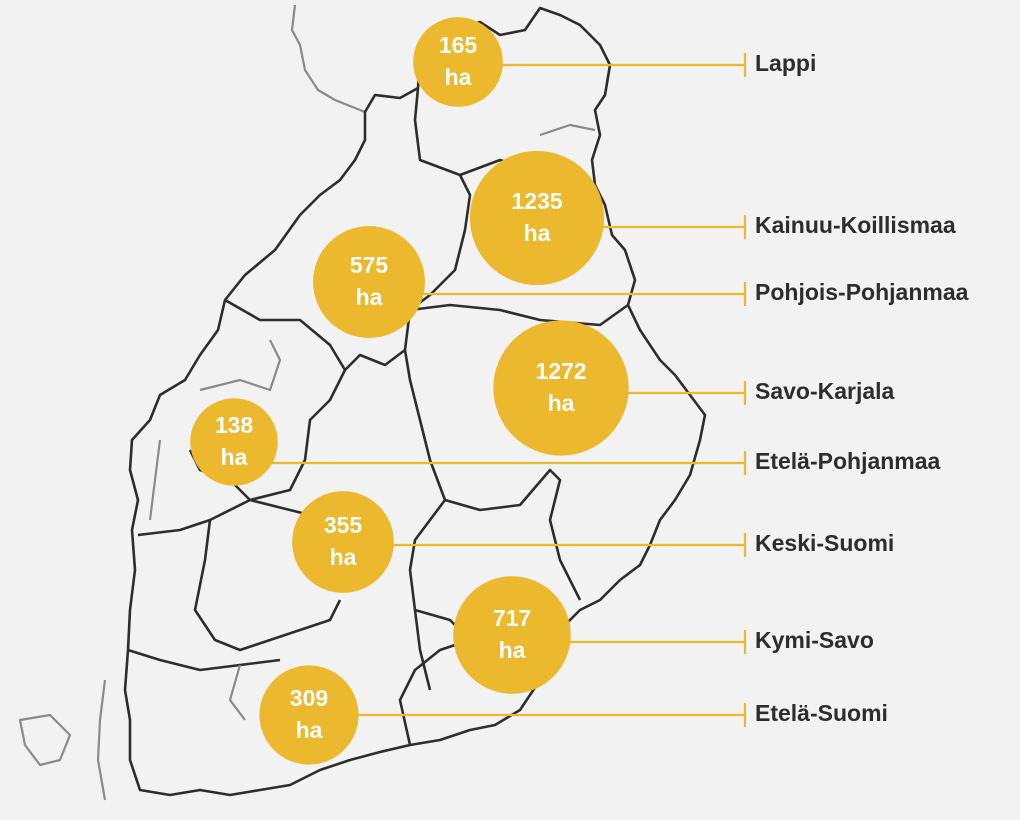 The height and width of the screenshot is (820, 1020). Describe the element at coordinates (234, 425) in the screenshot. I see `bubble-value: 138` at that location.